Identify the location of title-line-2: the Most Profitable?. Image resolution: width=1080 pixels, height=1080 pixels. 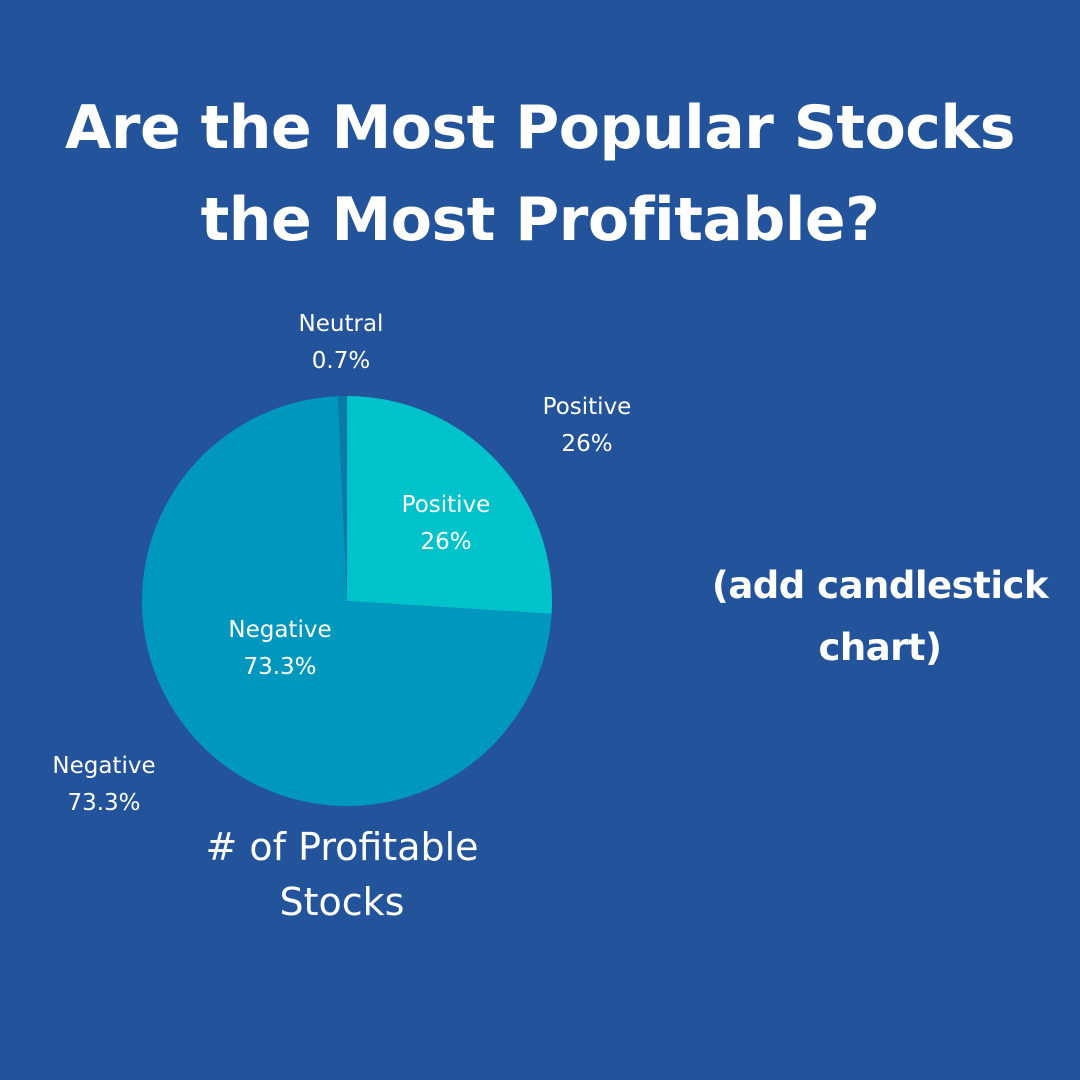
(540, 220).